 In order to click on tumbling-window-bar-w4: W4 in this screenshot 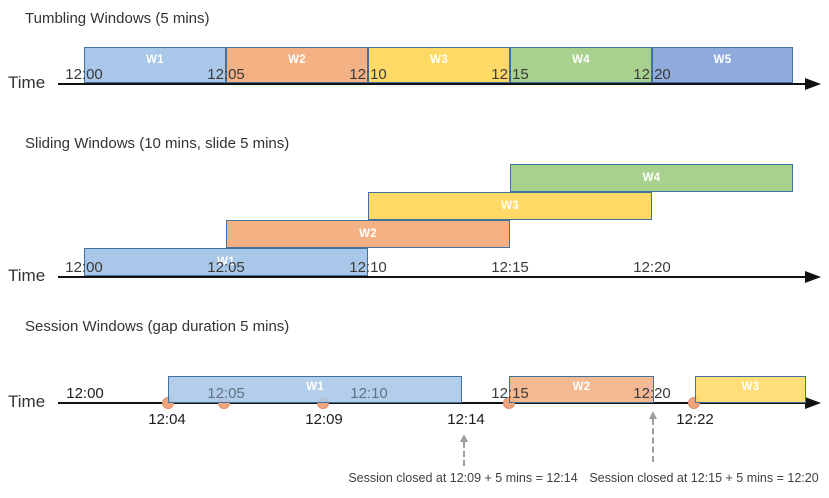, I will do `click(581, 65)`.